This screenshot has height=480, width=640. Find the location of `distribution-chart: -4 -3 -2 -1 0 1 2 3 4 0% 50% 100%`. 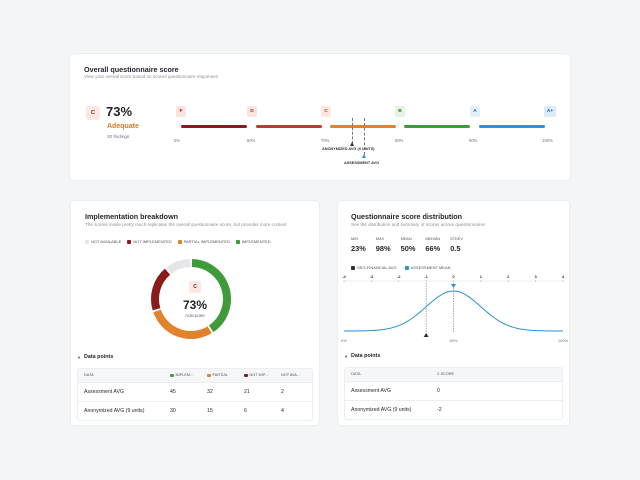

distribution-chart: -4 -3 -2 -1 0 1 2 3 4 0% 50% 100% is located at coordinates (455, 308).